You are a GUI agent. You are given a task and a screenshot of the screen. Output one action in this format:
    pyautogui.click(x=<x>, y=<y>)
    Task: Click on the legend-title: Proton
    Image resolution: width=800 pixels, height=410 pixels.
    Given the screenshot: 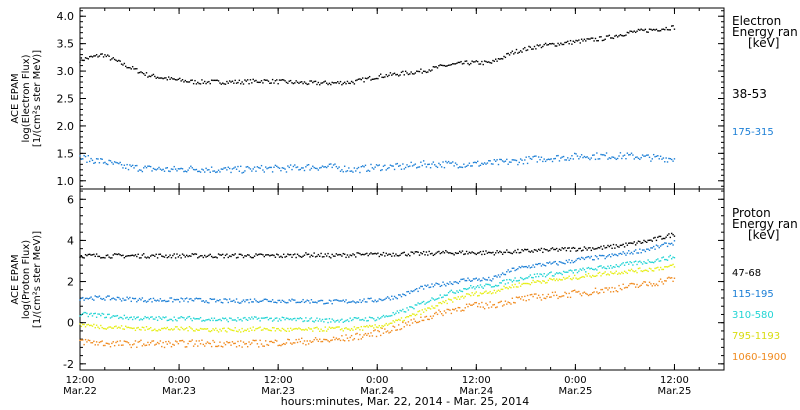 What is the action you would take?
    pyautogui.click(x=751, y=213)
    